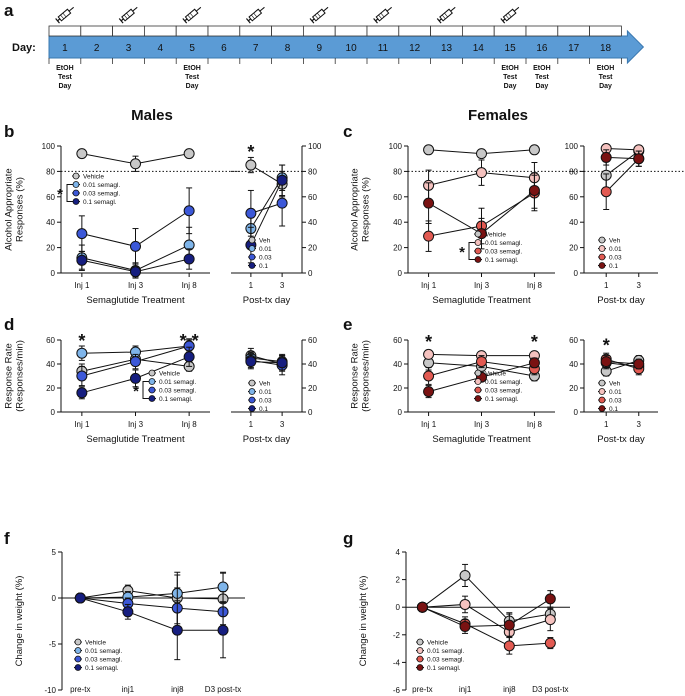 The image size is (685, 696). What do you see at coordinates (69, 193) in the screenshot?
I see `significance-bracket` at bounding box center [69, 193].